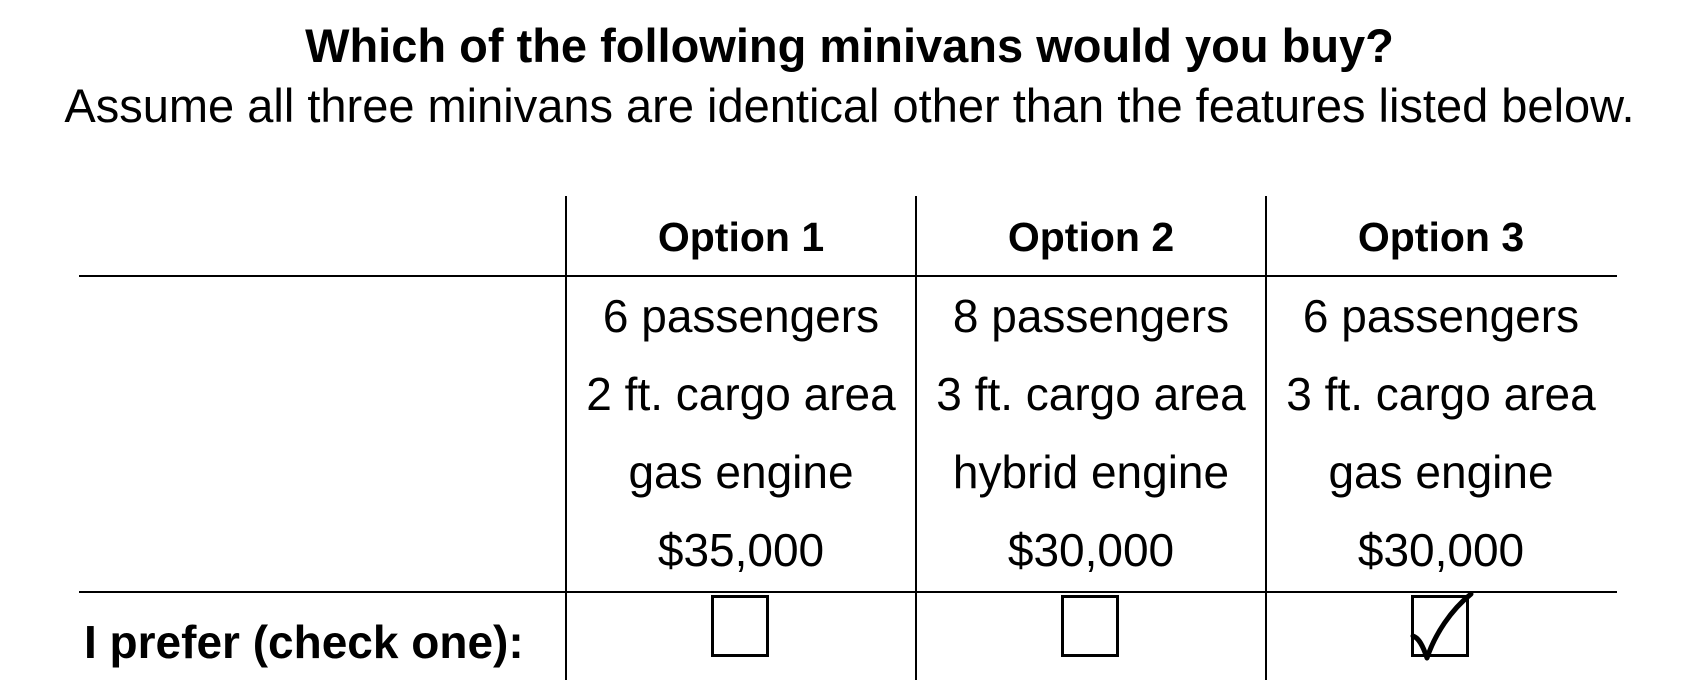 The image size is (1699, 696). I want to click on option-1-engine: gas engine, so click(741, 472).